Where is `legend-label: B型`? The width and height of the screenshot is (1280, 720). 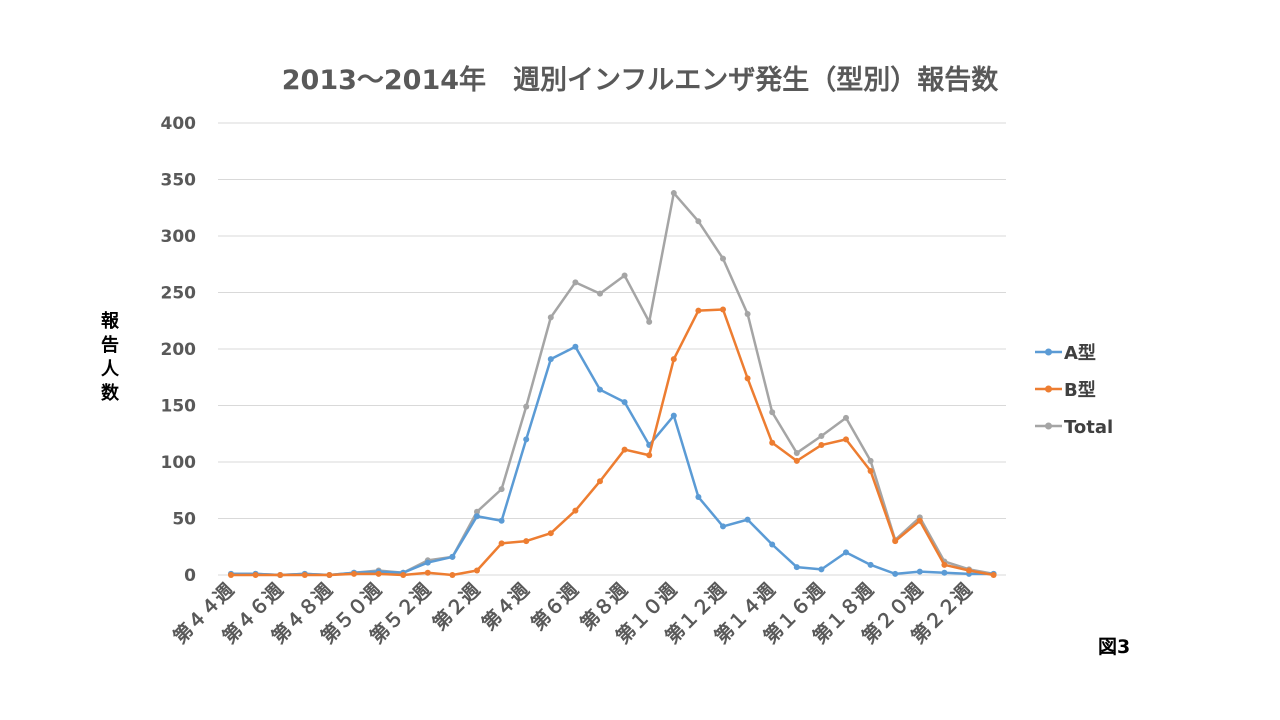 legend-label: B型 is located at coordinates (1080, 390).